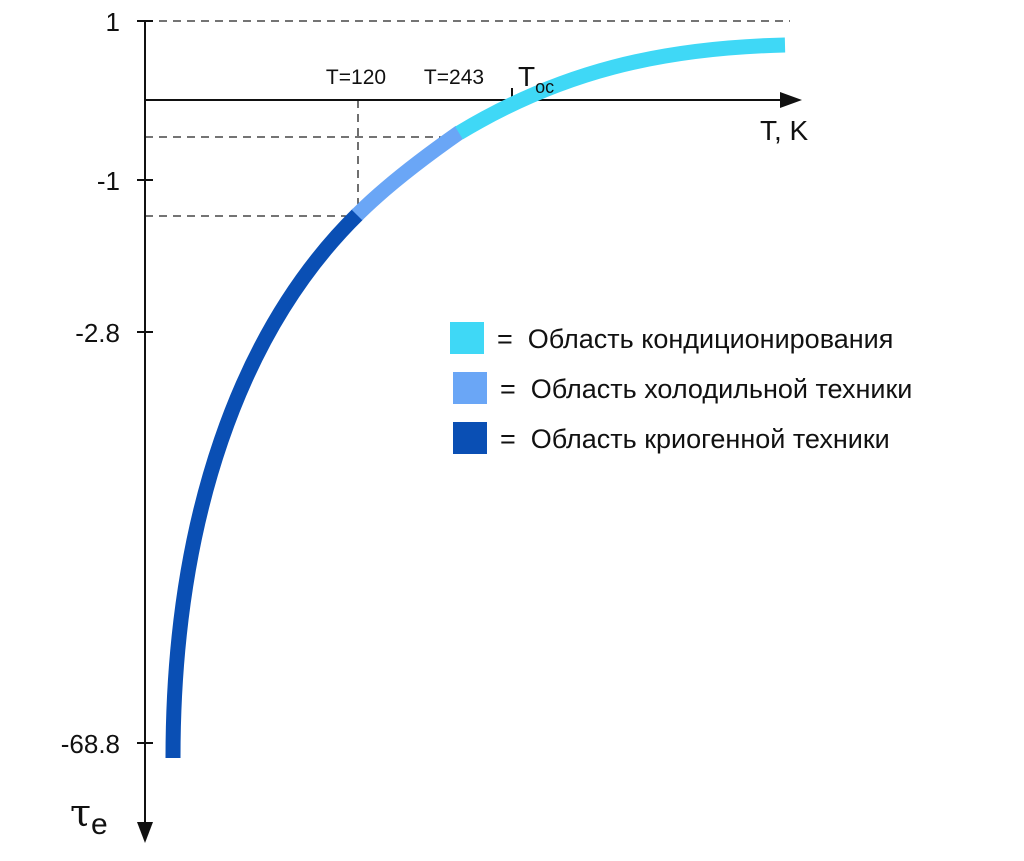 Image resolution: width=1024 pixels, height=861 pixels. What do you see at coordinates (97, 333) in the screenshot?
I see `y-tick-label-neg2-8: -2.8` at bounding box center [97, 333].